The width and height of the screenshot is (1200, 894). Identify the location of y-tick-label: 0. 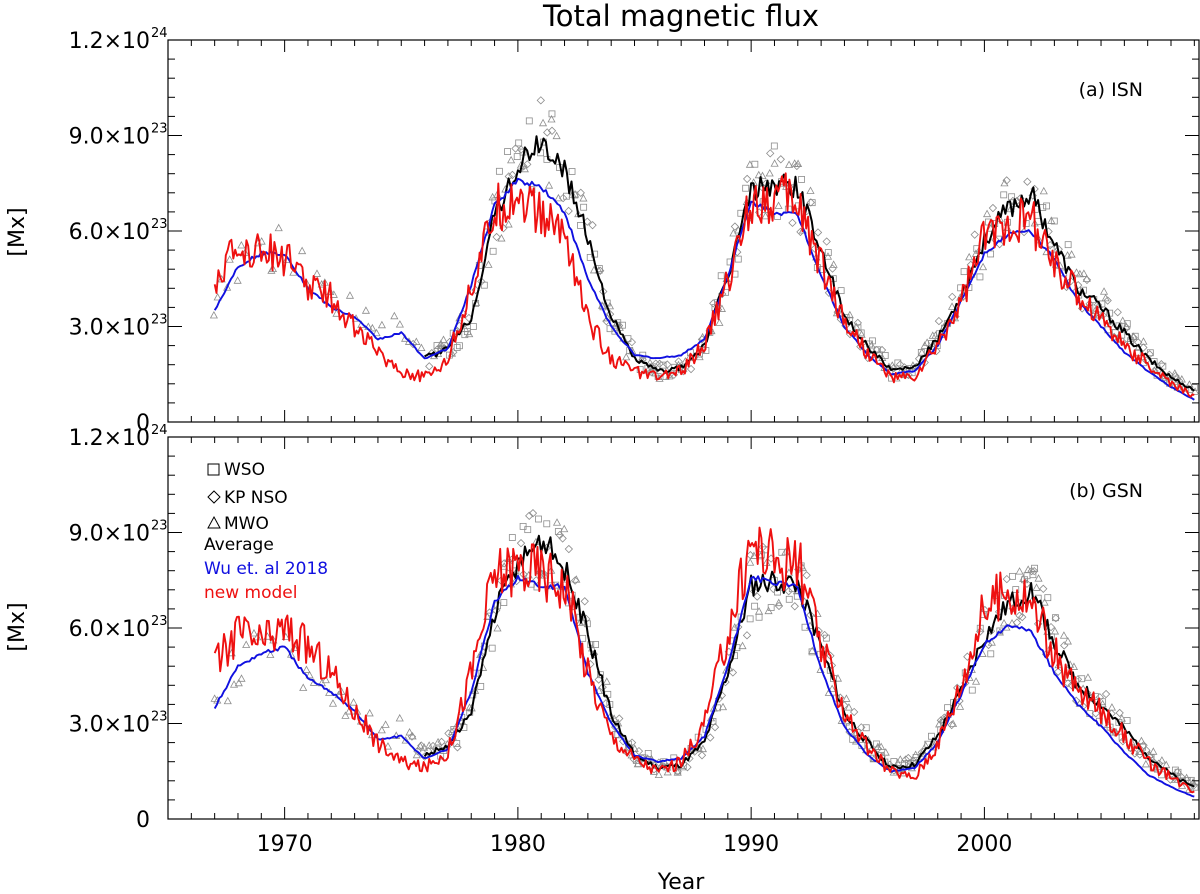
(143, 820).